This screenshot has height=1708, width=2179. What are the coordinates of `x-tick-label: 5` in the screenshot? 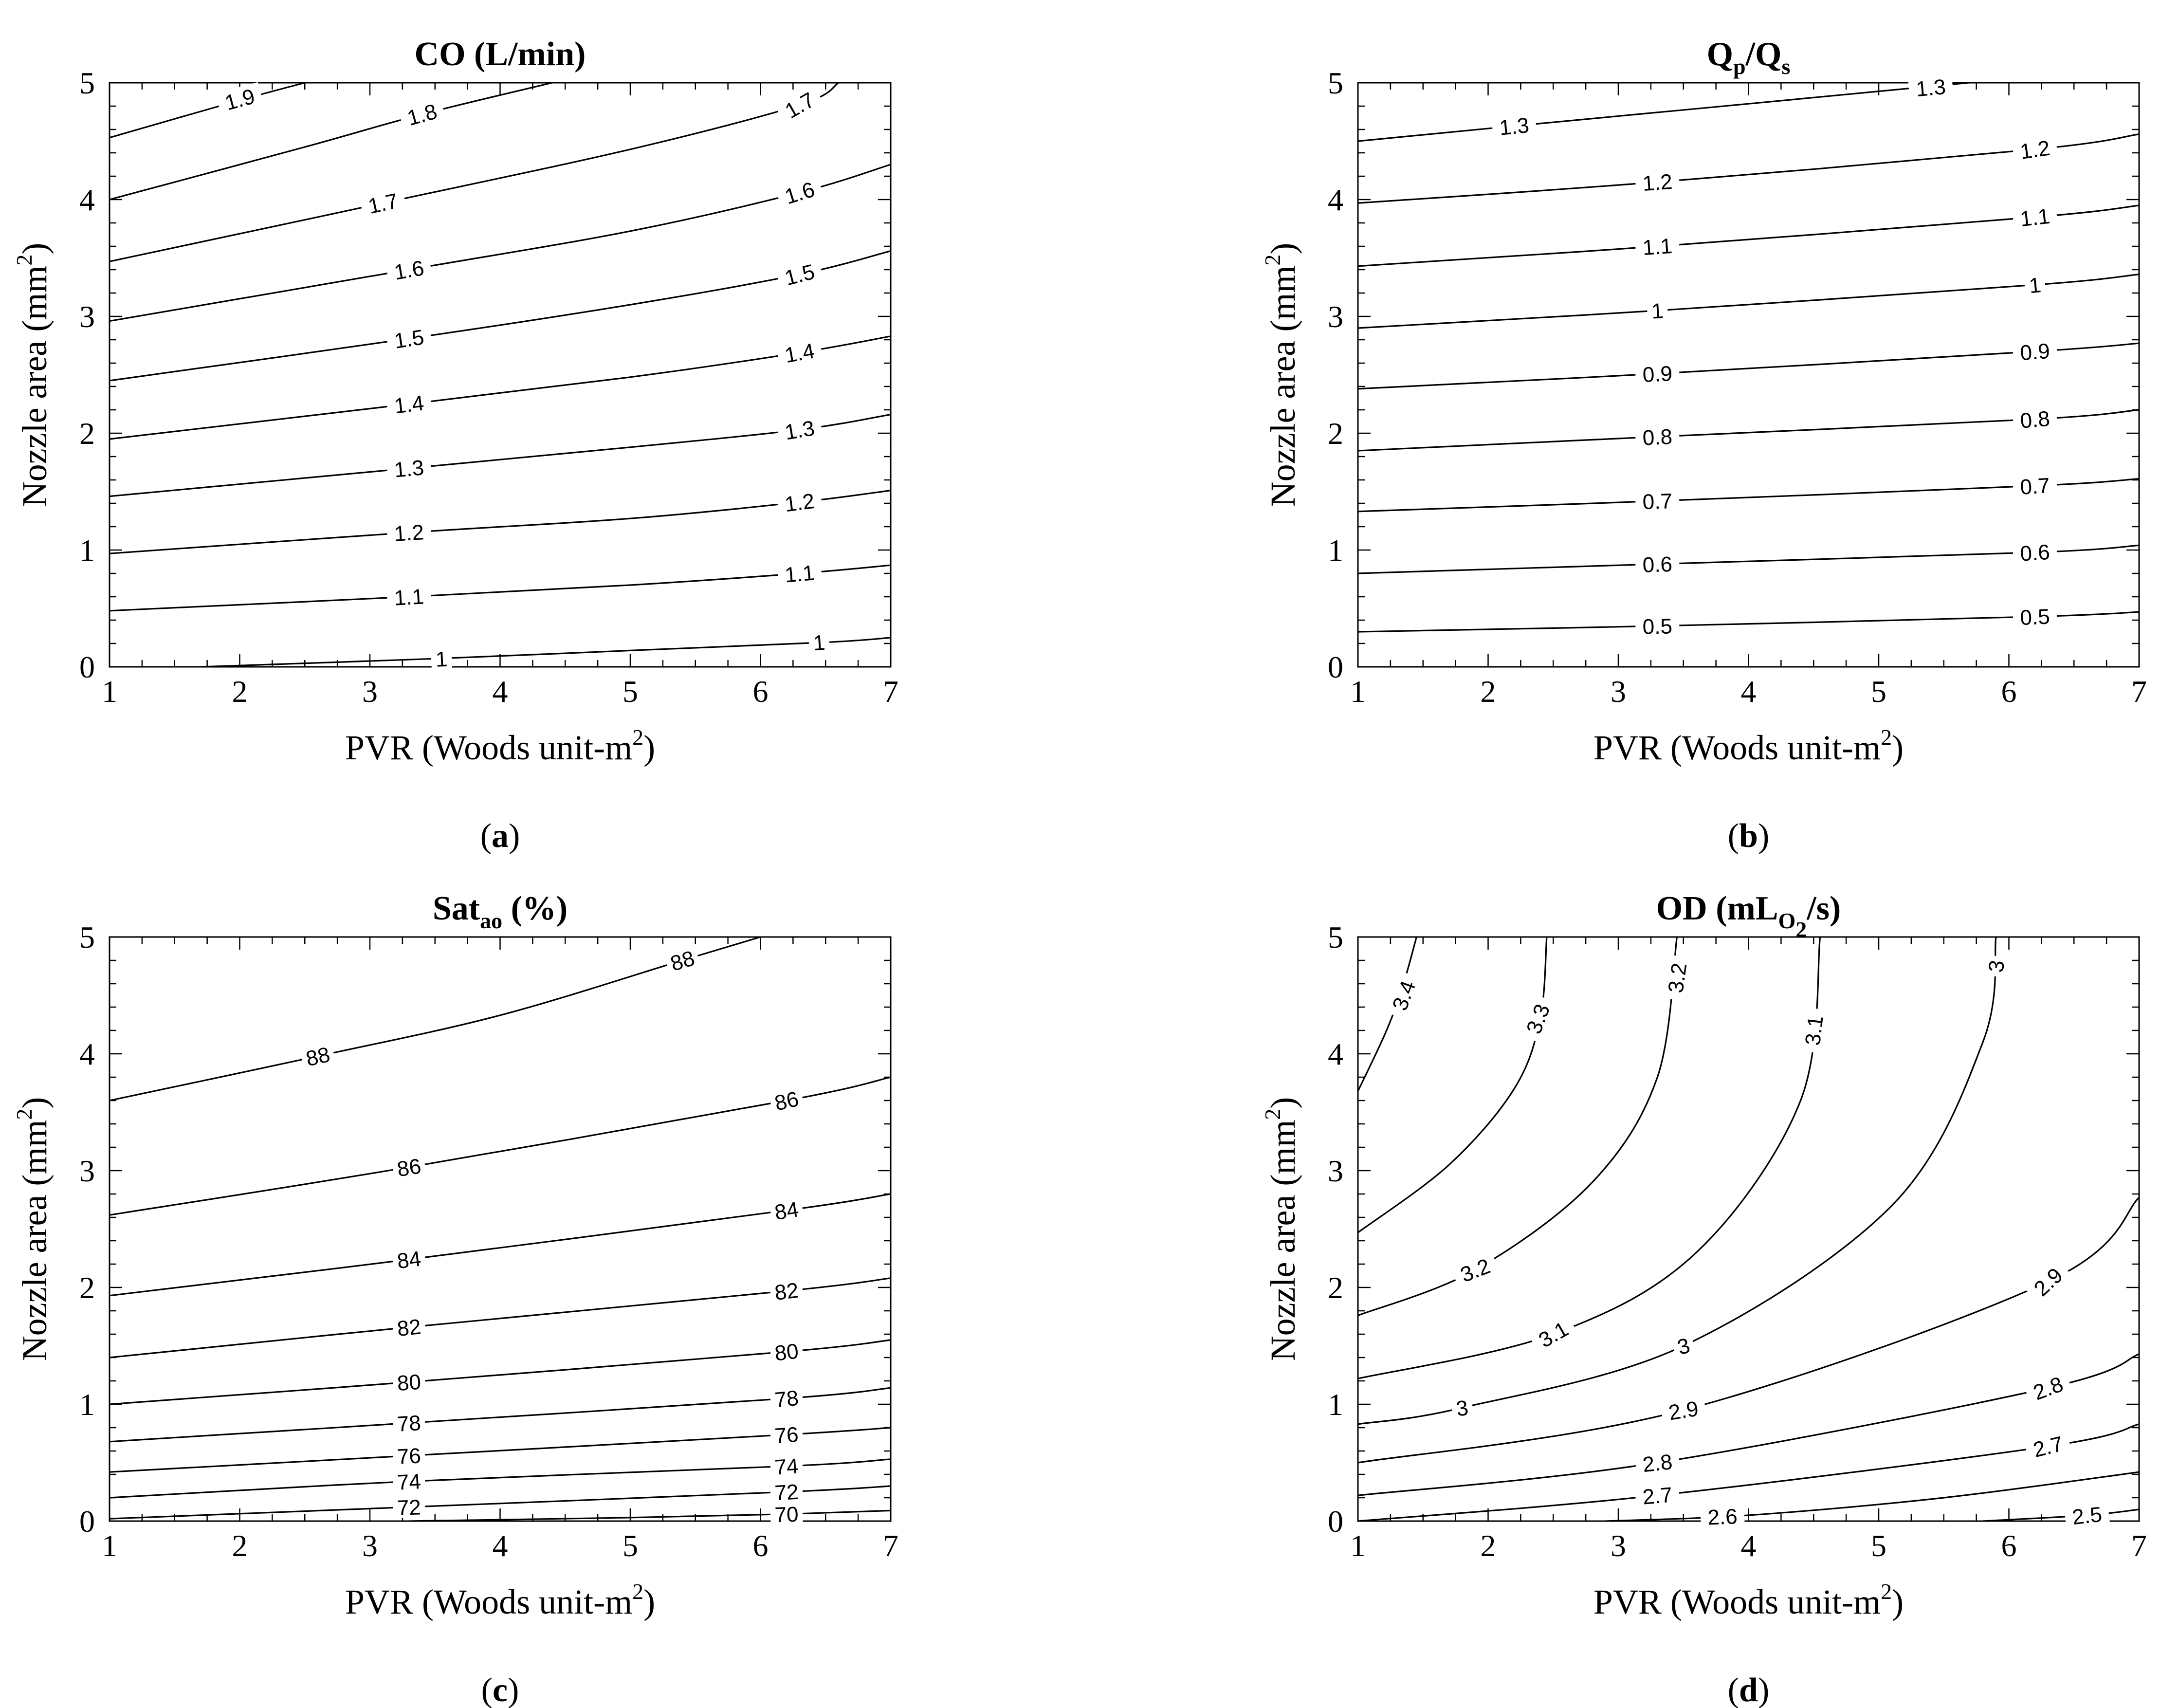 It's located at (1878, 1545).